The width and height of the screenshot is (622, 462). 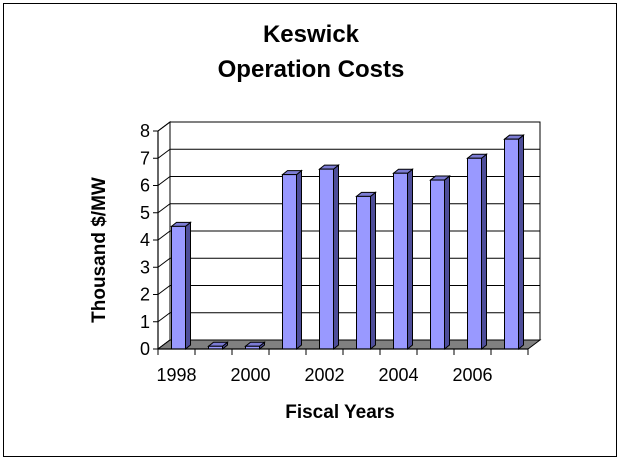 I want to click on x-tick-label: 1998, so click(x=176, y=375).